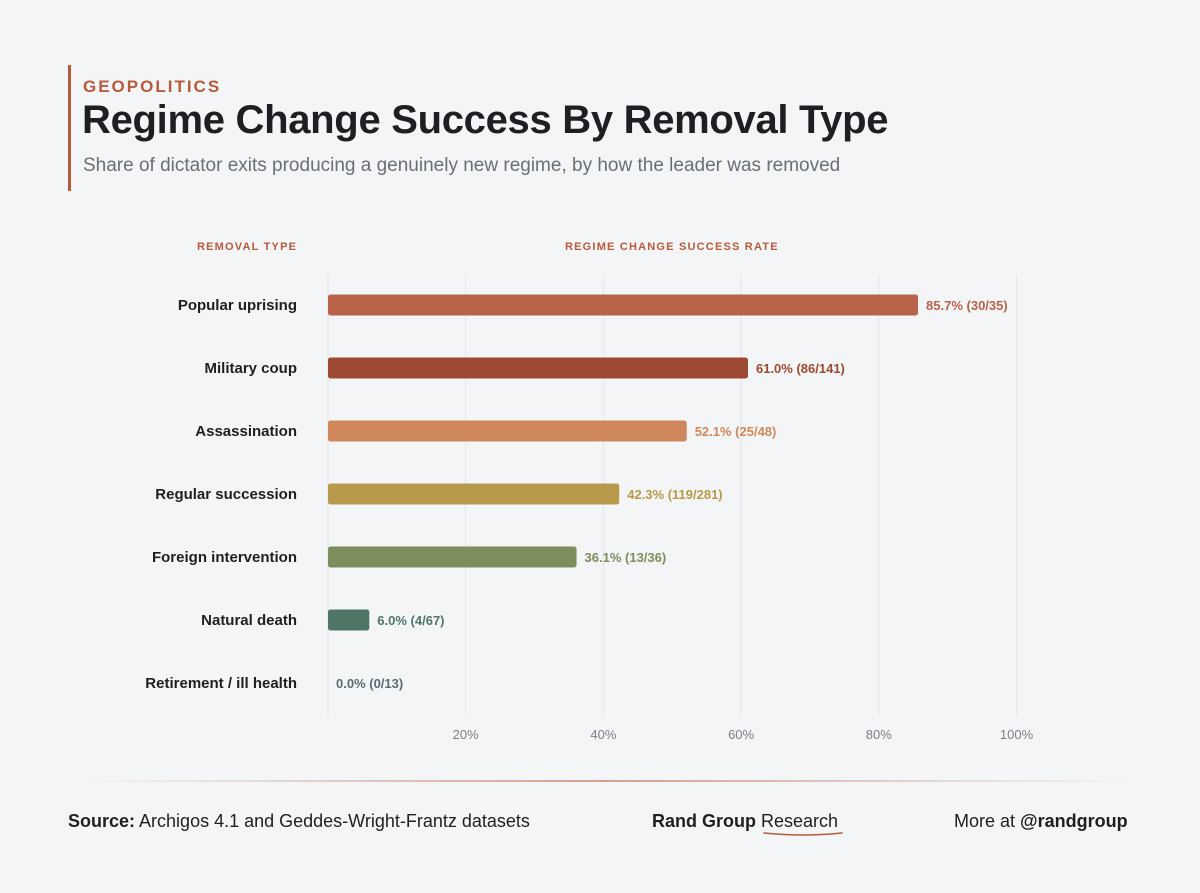 Image resolution: width=1200 pixels, height=893 pixels. Describe the element at coordinates (221, 683) in the screenshot. I see `category-label: Retirement / ill health` at that location.